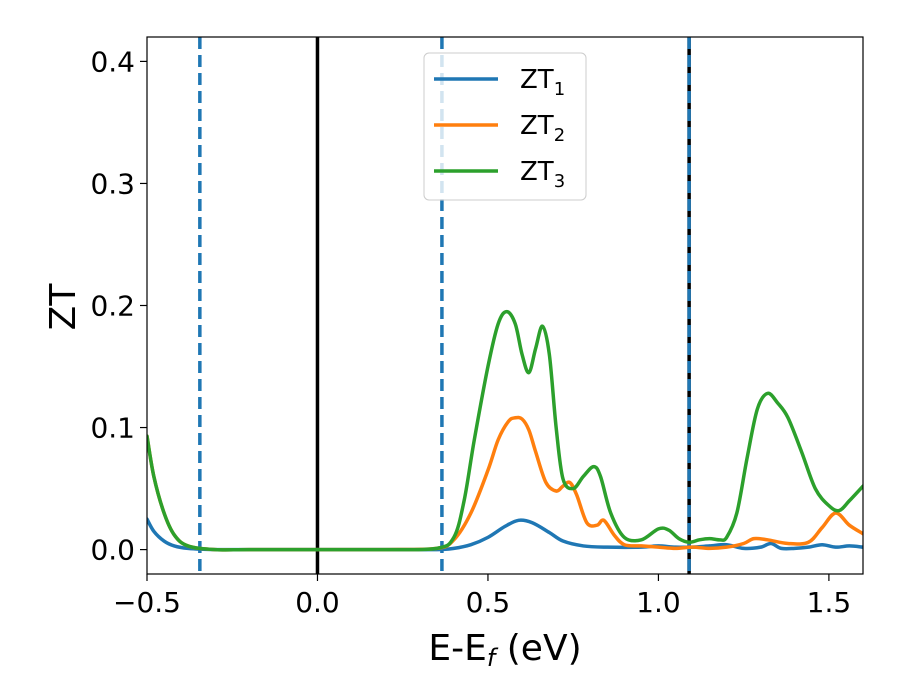 This screenshot has height=700, width=900. What do you see at coordinates (112, 428) in the screenshot?
I see `y-tick-label: 0.1` at bounding box center [112, 428].